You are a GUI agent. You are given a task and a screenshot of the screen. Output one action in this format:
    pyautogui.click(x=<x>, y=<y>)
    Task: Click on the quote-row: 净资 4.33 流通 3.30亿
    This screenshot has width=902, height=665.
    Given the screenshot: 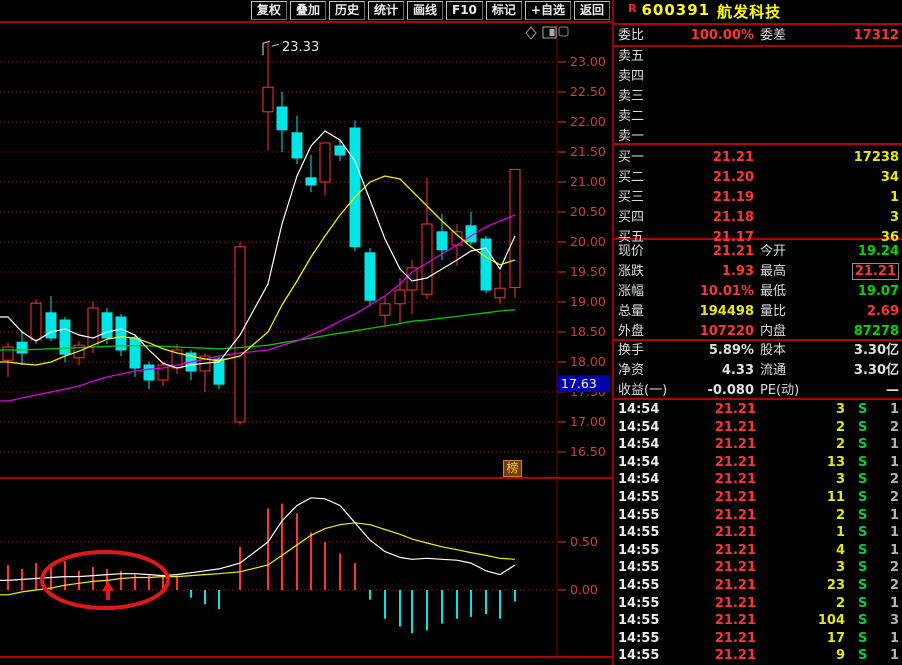 What is the action you would take?
    pyautogui.click(x=756, y=371)
    